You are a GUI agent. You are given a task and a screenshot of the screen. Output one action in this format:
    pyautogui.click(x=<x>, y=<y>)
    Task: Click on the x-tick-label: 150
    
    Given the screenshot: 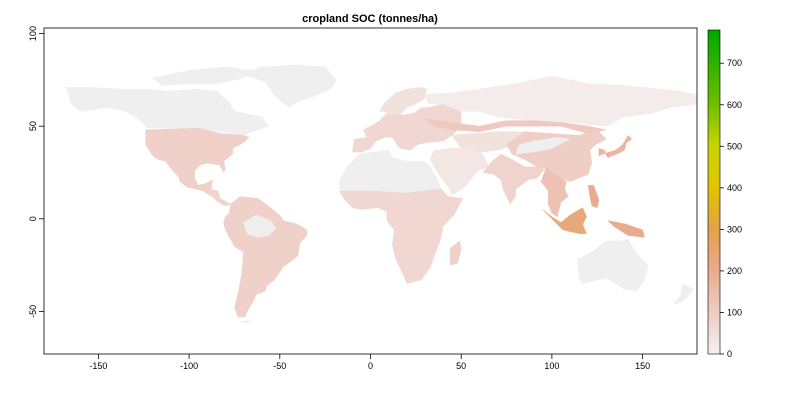 What is the action you would take?
    pyautogui.click(x=642, y=366)
    